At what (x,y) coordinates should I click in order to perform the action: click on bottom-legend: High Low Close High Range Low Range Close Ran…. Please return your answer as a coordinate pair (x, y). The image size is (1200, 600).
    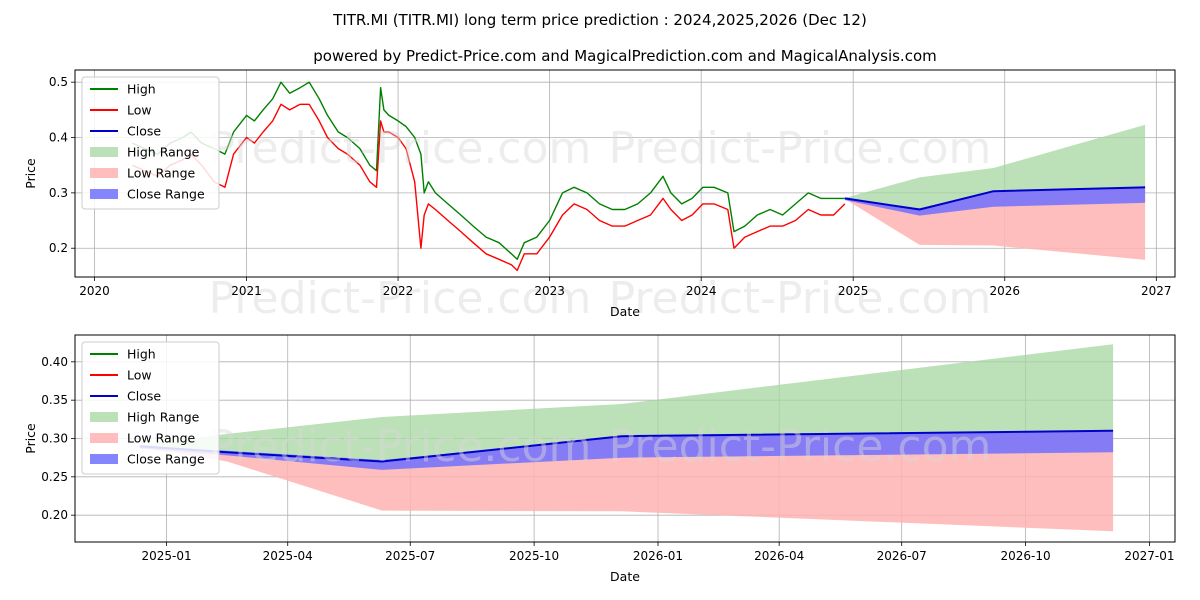
    Looking at the image, I should click on (150, 408).